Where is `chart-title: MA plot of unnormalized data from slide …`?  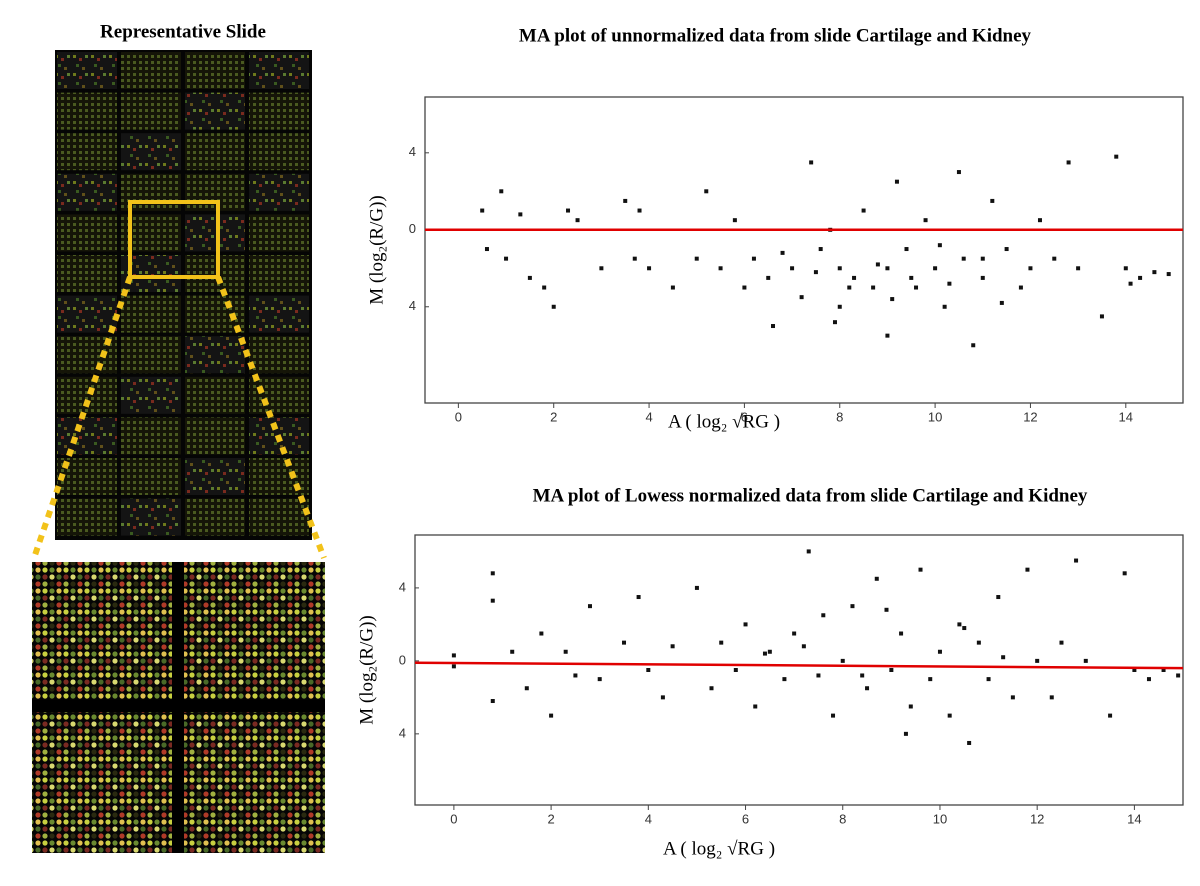
chart-title: MA plot of unnormalized data from slide … is located at coordinates (775, 35).